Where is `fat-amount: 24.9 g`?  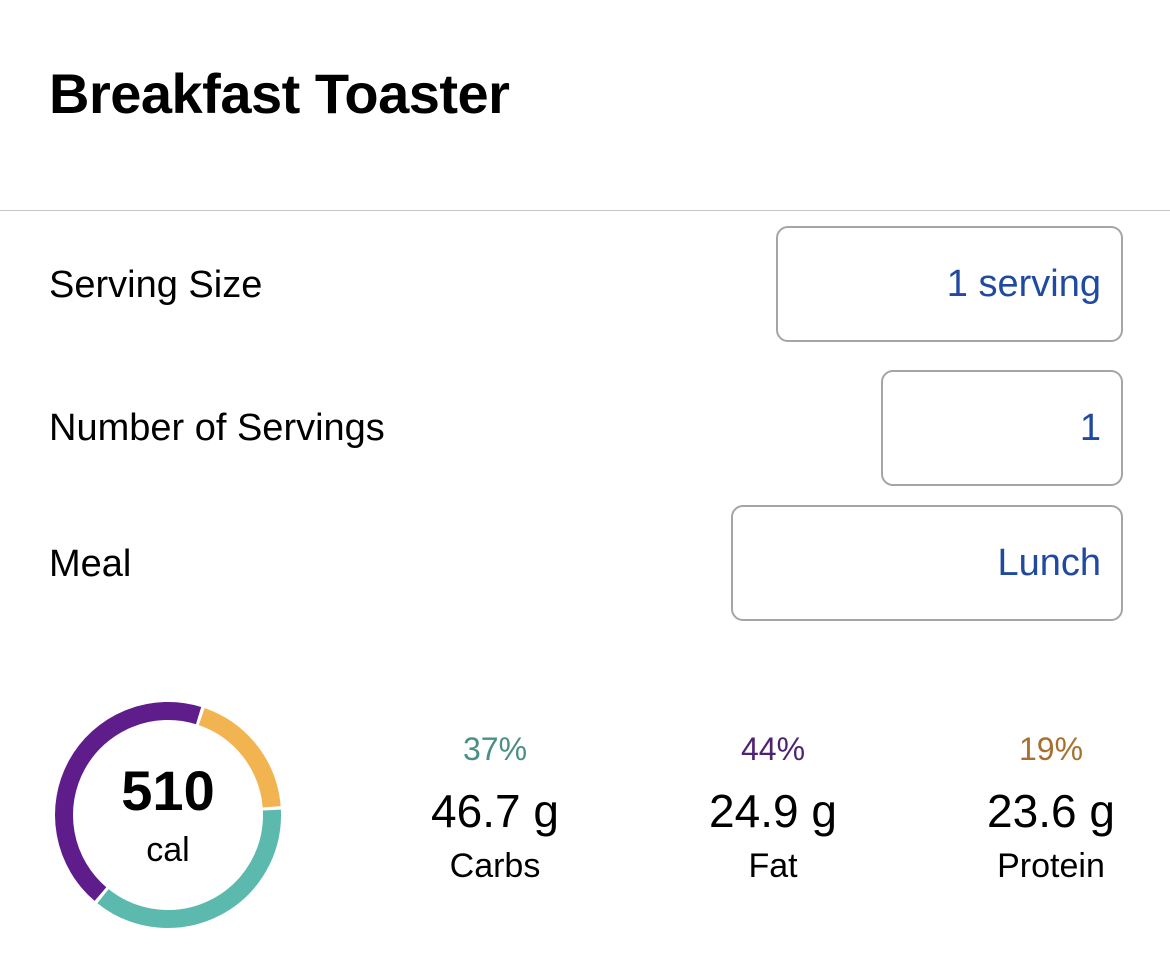 fat-amount: 24.9 g is located at coordinates (773, 811).